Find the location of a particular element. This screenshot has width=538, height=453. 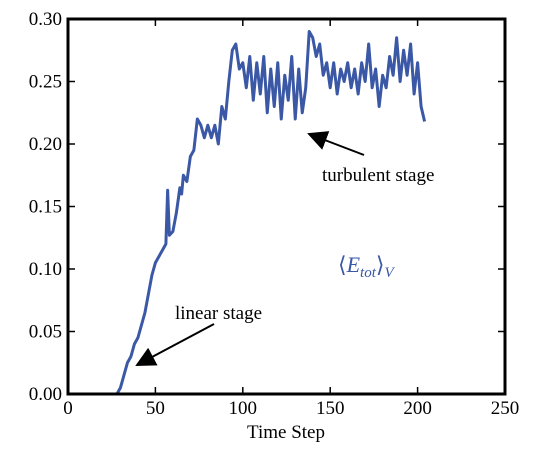

x-tick-label: 0 is located at coordinates (68, 408).